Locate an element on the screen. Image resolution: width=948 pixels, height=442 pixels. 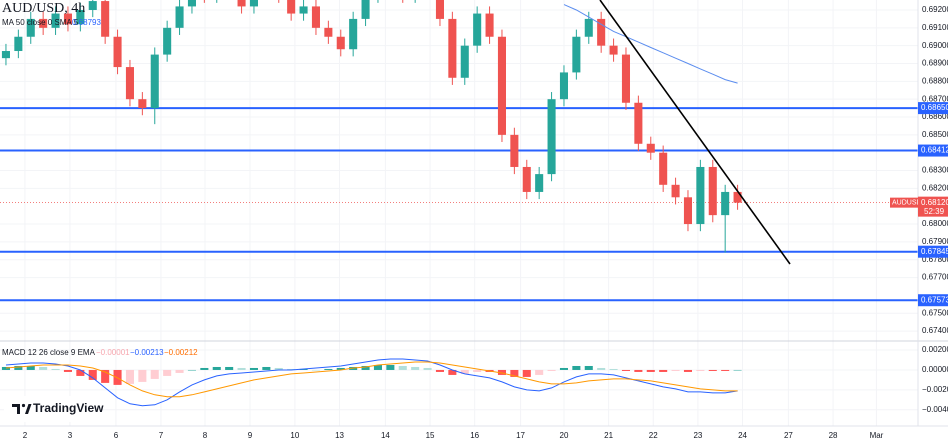
trend-line is located at coordinates (695, 132).